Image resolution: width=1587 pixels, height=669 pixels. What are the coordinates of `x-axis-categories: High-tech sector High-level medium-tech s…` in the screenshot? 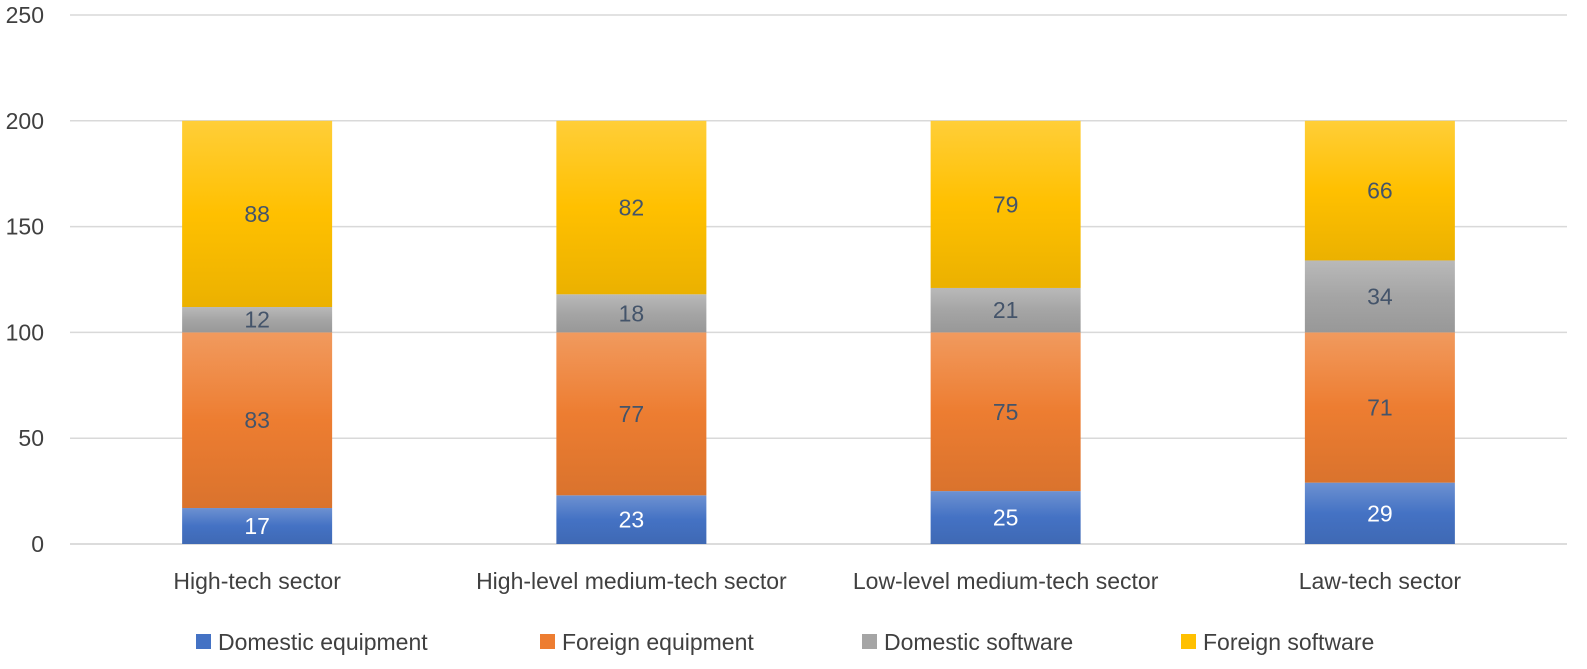 It's located at (817, 581).